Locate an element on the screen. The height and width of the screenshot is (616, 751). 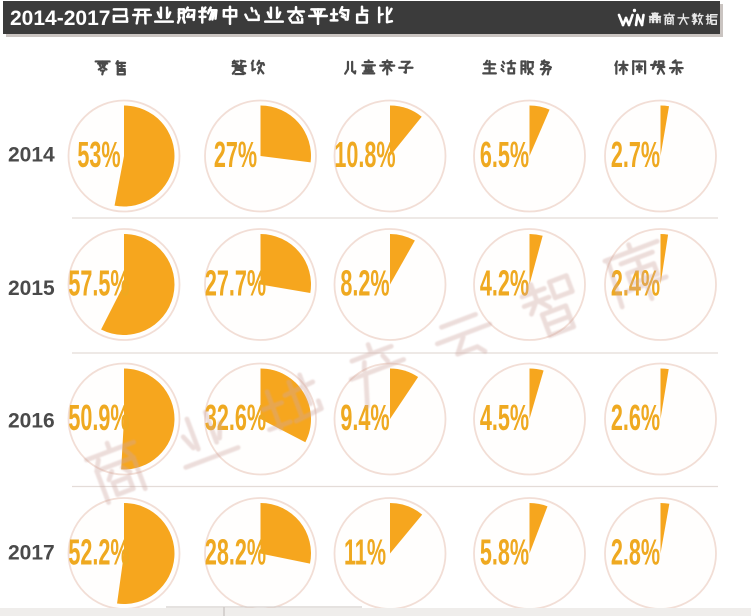
svg-text: 5.8% is located at coordinates (504, 553).